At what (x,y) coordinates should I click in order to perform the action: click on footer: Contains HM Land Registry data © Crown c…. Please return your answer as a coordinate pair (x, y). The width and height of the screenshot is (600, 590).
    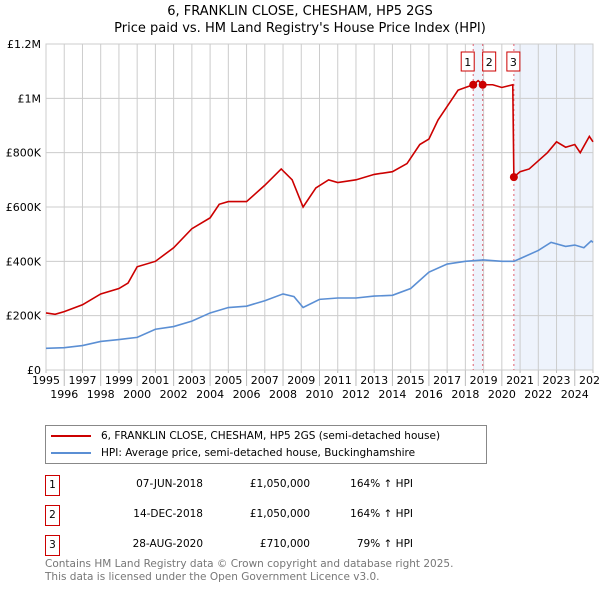
    Looking at the image, I should click on (249, 571).